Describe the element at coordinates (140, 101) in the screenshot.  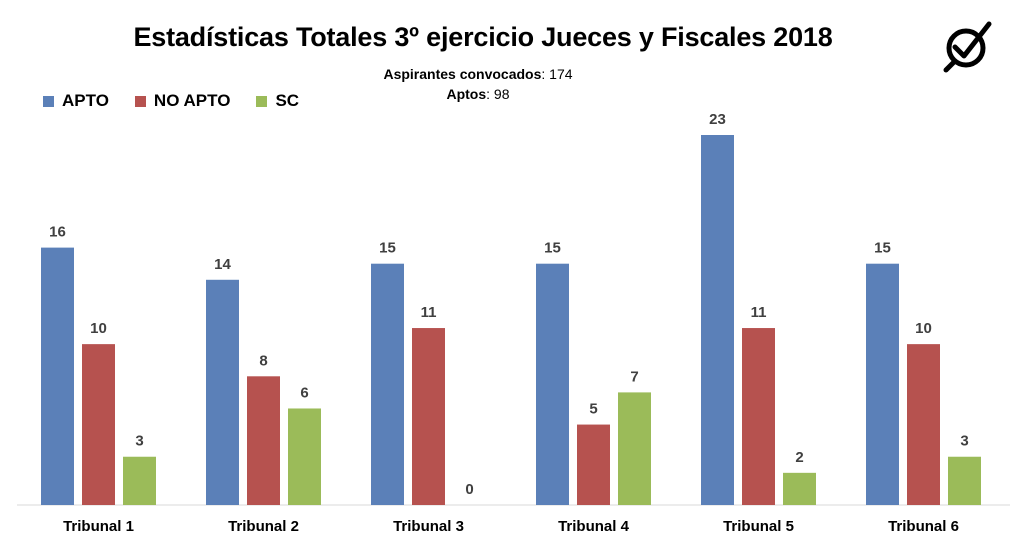
I see `legend-swatch-no-apto` at that location.